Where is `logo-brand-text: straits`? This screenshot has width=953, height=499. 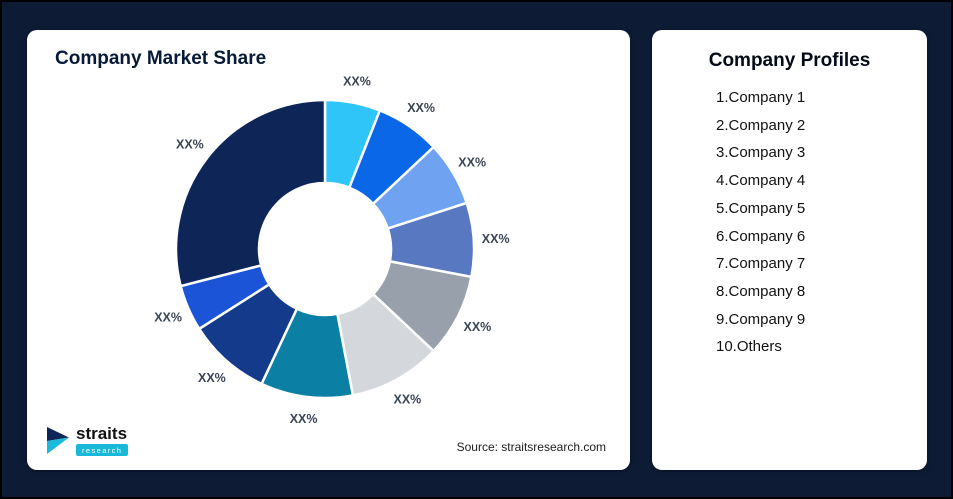
logo-brand-text: straits is located at coordinates (102, 433).